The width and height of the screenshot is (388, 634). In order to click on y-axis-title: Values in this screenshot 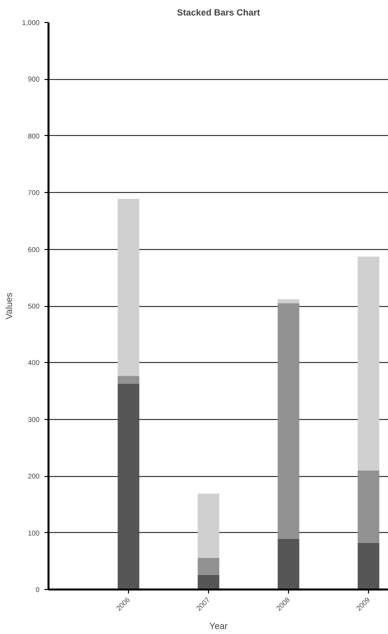, I will do `click(9, 306)`.